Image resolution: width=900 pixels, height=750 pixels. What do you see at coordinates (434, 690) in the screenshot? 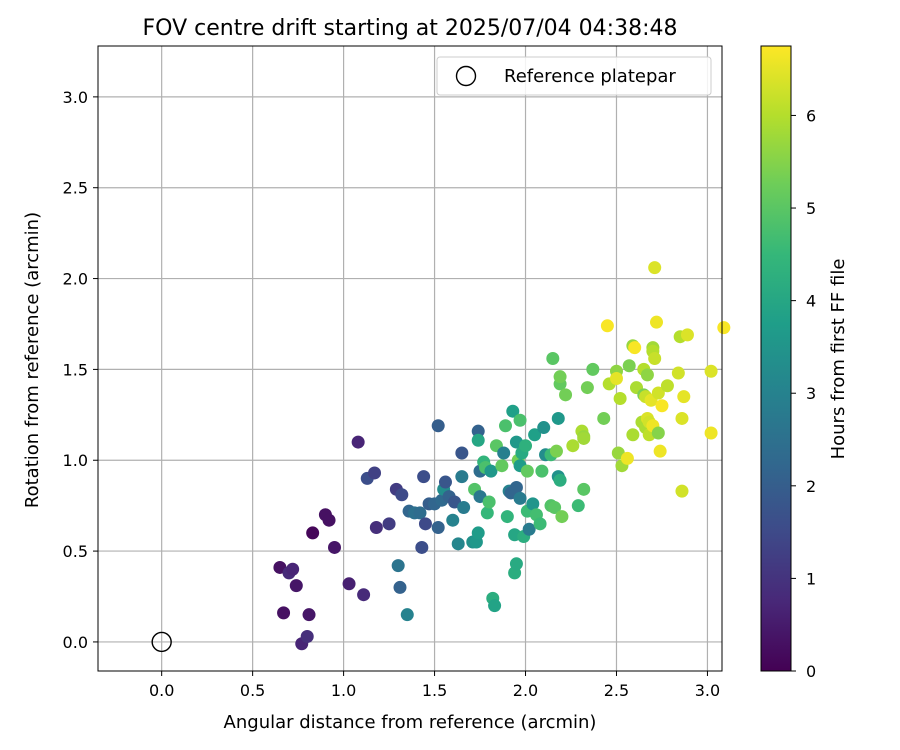
I see `x-tick-label: 1.5` at bounding box center [434, 690].